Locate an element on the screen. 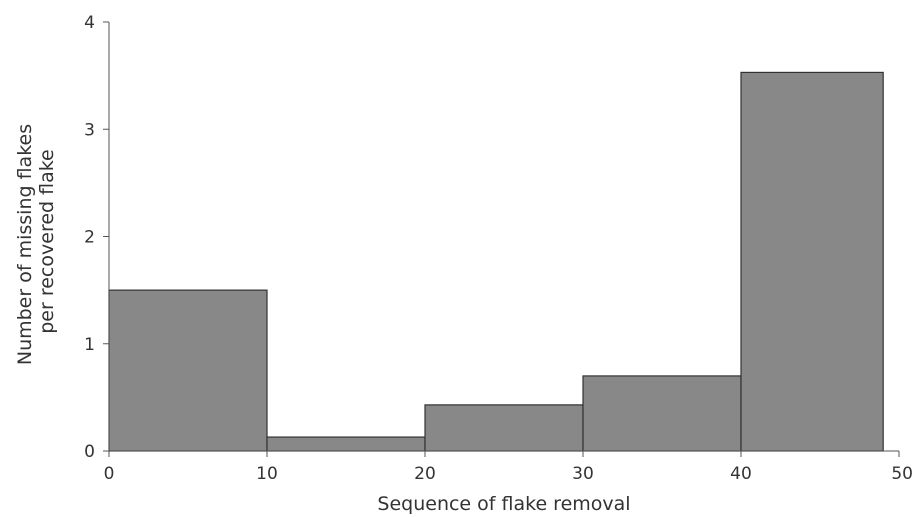 Image resolution: width=917 pixels, height=517 pixels. x-tick-label-0: 0 is located at coordinates (109, 474).